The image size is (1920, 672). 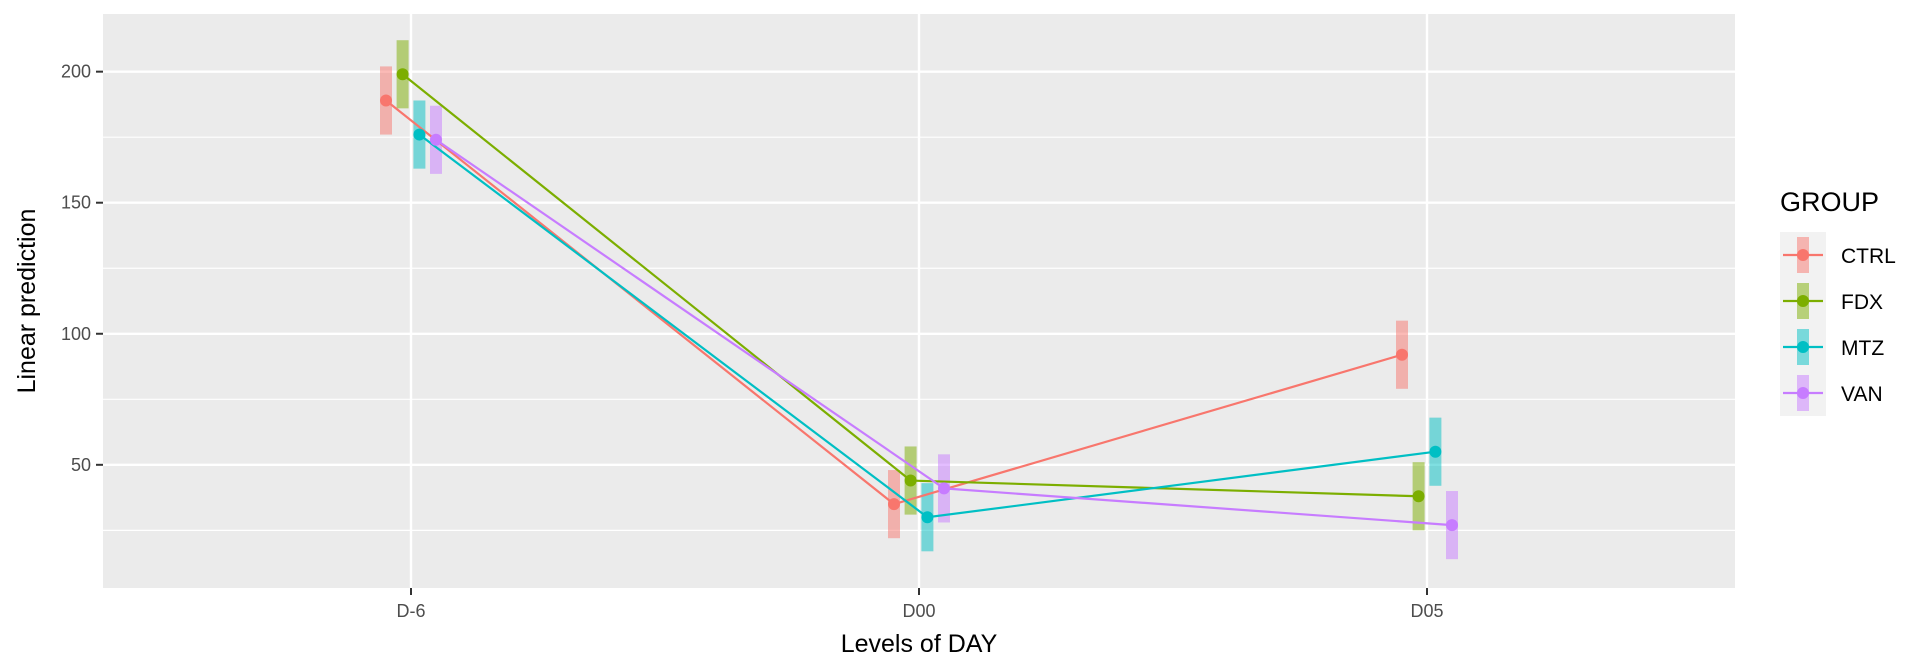 I want to click on legend: GROUP CTRL FDX MTZ VAN, so click(x=1838, y=301).